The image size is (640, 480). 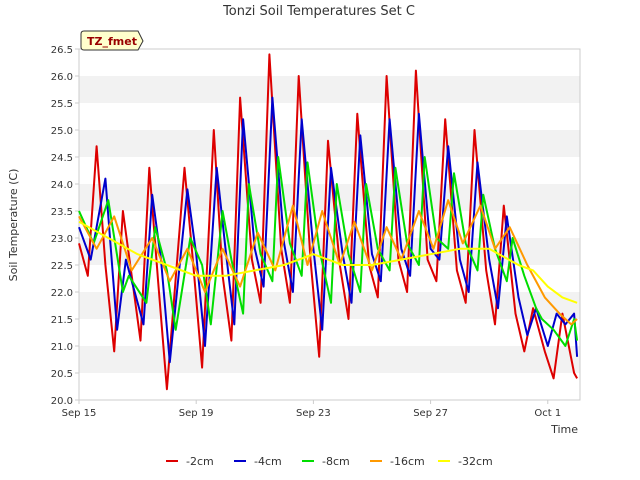 What do you see at coordinates (62, 185) in the screenshot?
I see `y-tick-label: 24.0` at bounding box center [62, 185].